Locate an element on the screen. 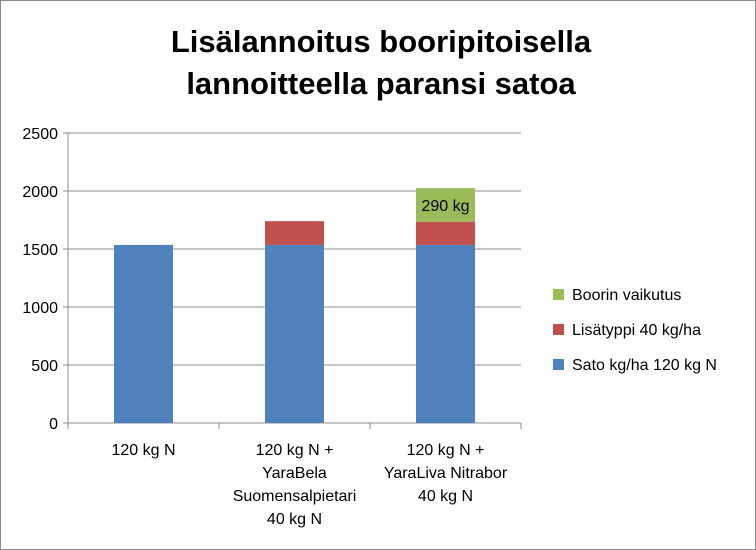 The image size is (756, 550). y-tick-label: 500 is located at coordinates (44, 366).